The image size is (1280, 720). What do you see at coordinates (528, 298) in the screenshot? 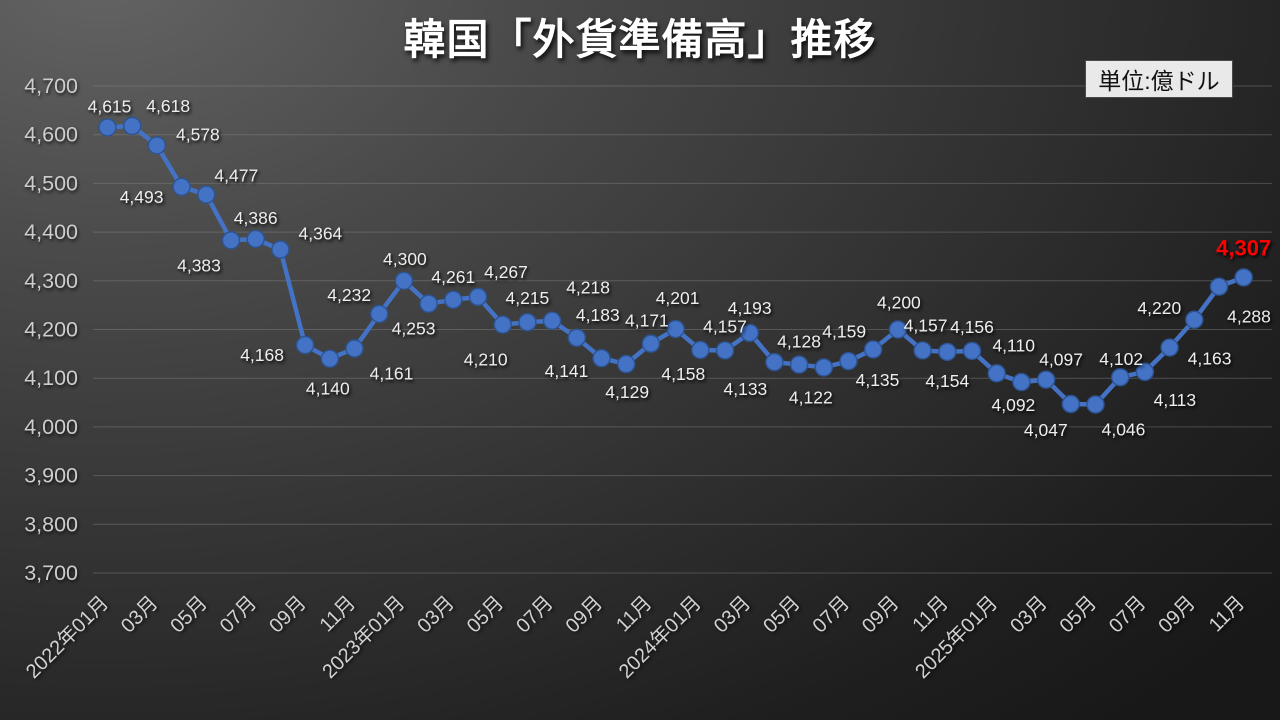
I see `data-point-label: 4,215` at bounding box center [528, 298].